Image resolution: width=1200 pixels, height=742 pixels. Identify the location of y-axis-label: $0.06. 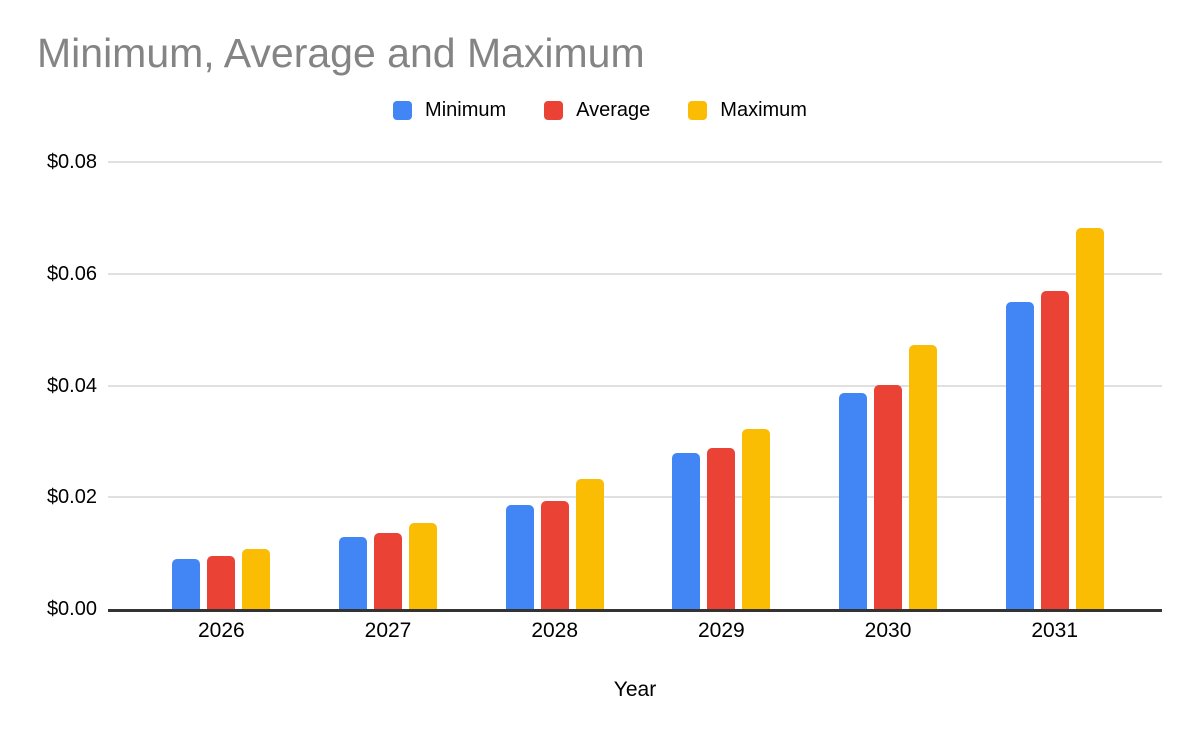
(71, 273).